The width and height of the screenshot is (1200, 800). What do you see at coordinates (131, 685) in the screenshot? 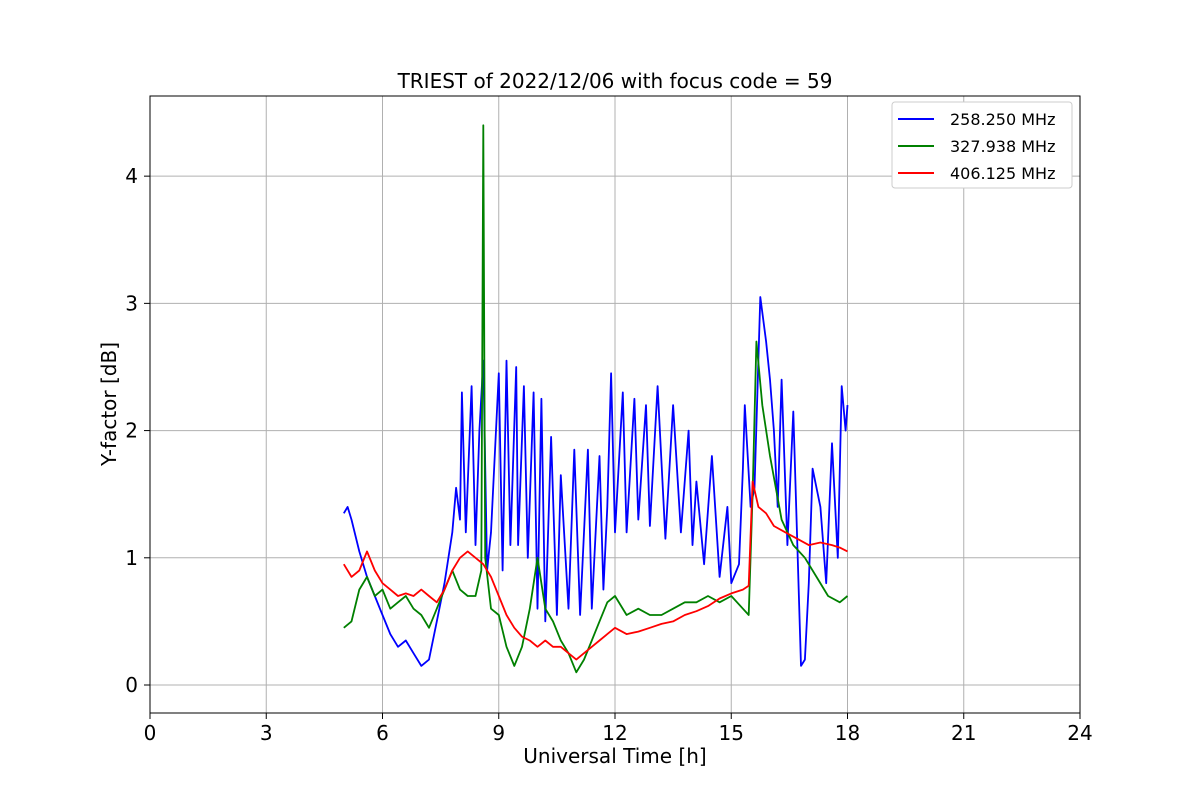
I see `y-tick-label: 0` at bounding box center [131, 685].